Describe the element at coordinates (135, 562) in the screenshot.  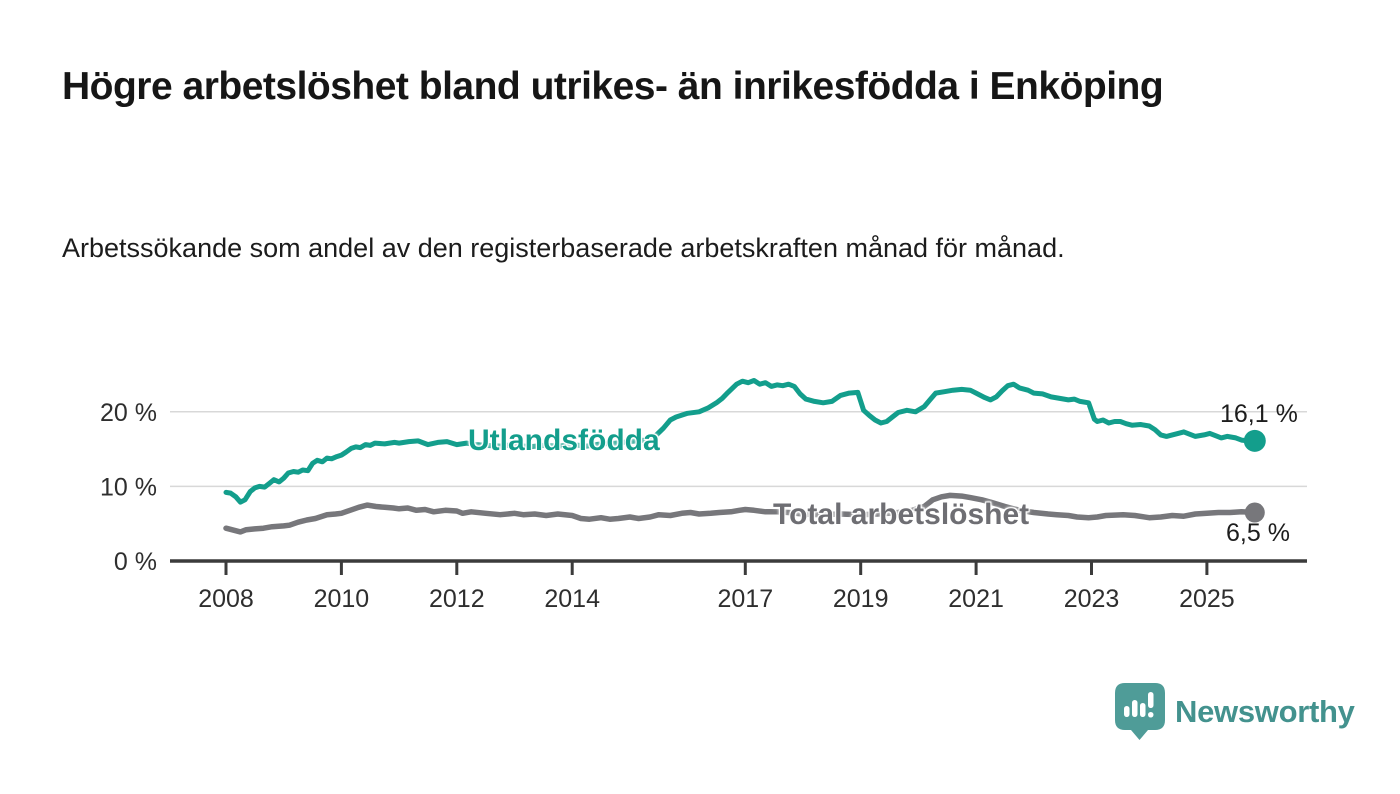
I see `y-axis-tick-label: 0 %` at that location.